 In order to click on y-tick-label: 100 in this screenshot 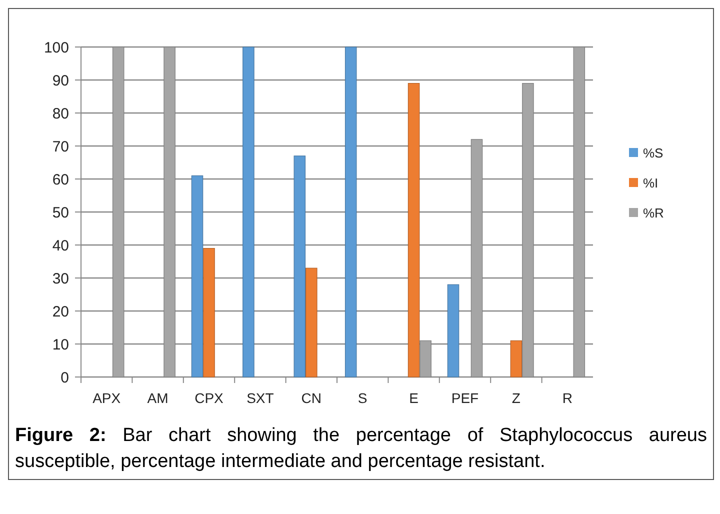, I will do `click(56, 47)`.